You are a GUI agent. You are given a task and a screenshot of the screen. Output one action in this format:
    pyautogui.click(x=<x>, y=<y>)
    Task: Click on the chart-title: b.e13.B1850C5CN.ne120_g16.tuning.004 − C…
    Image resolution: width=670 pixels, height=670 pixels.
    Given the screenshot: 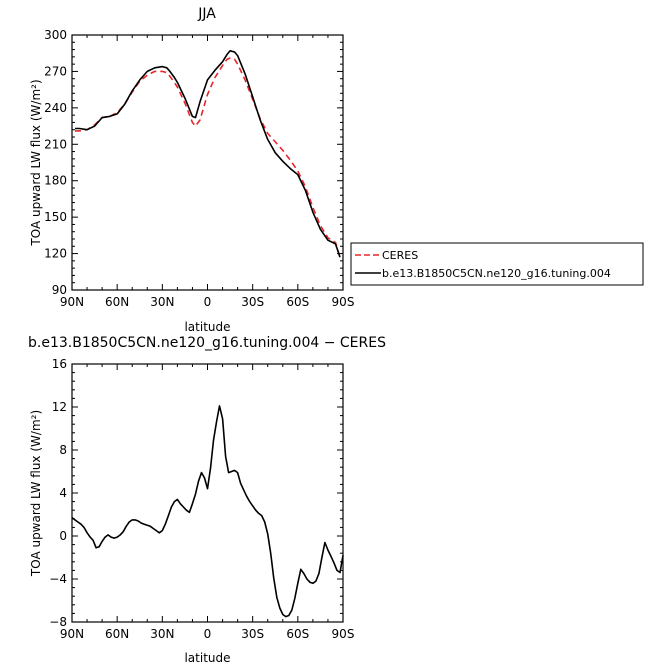 What is the action you would take?
    pyautogui.click(x=207, y=343)
    